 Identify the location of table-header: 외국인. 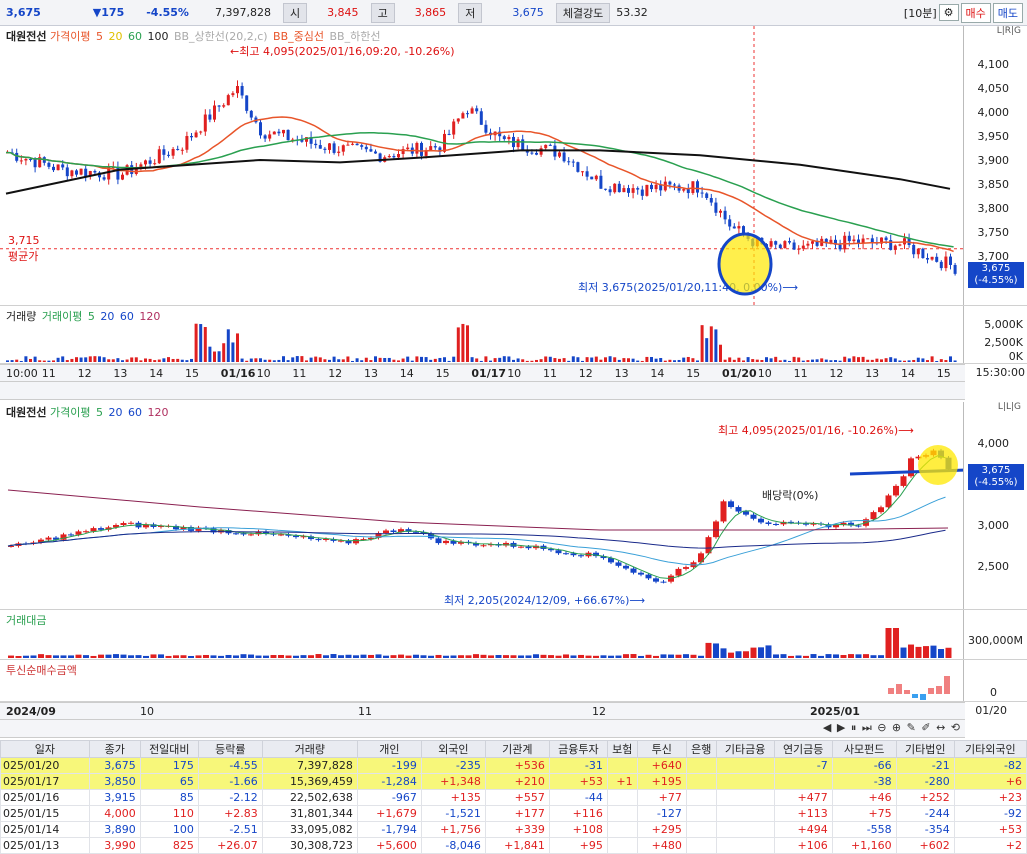
(453, 749).